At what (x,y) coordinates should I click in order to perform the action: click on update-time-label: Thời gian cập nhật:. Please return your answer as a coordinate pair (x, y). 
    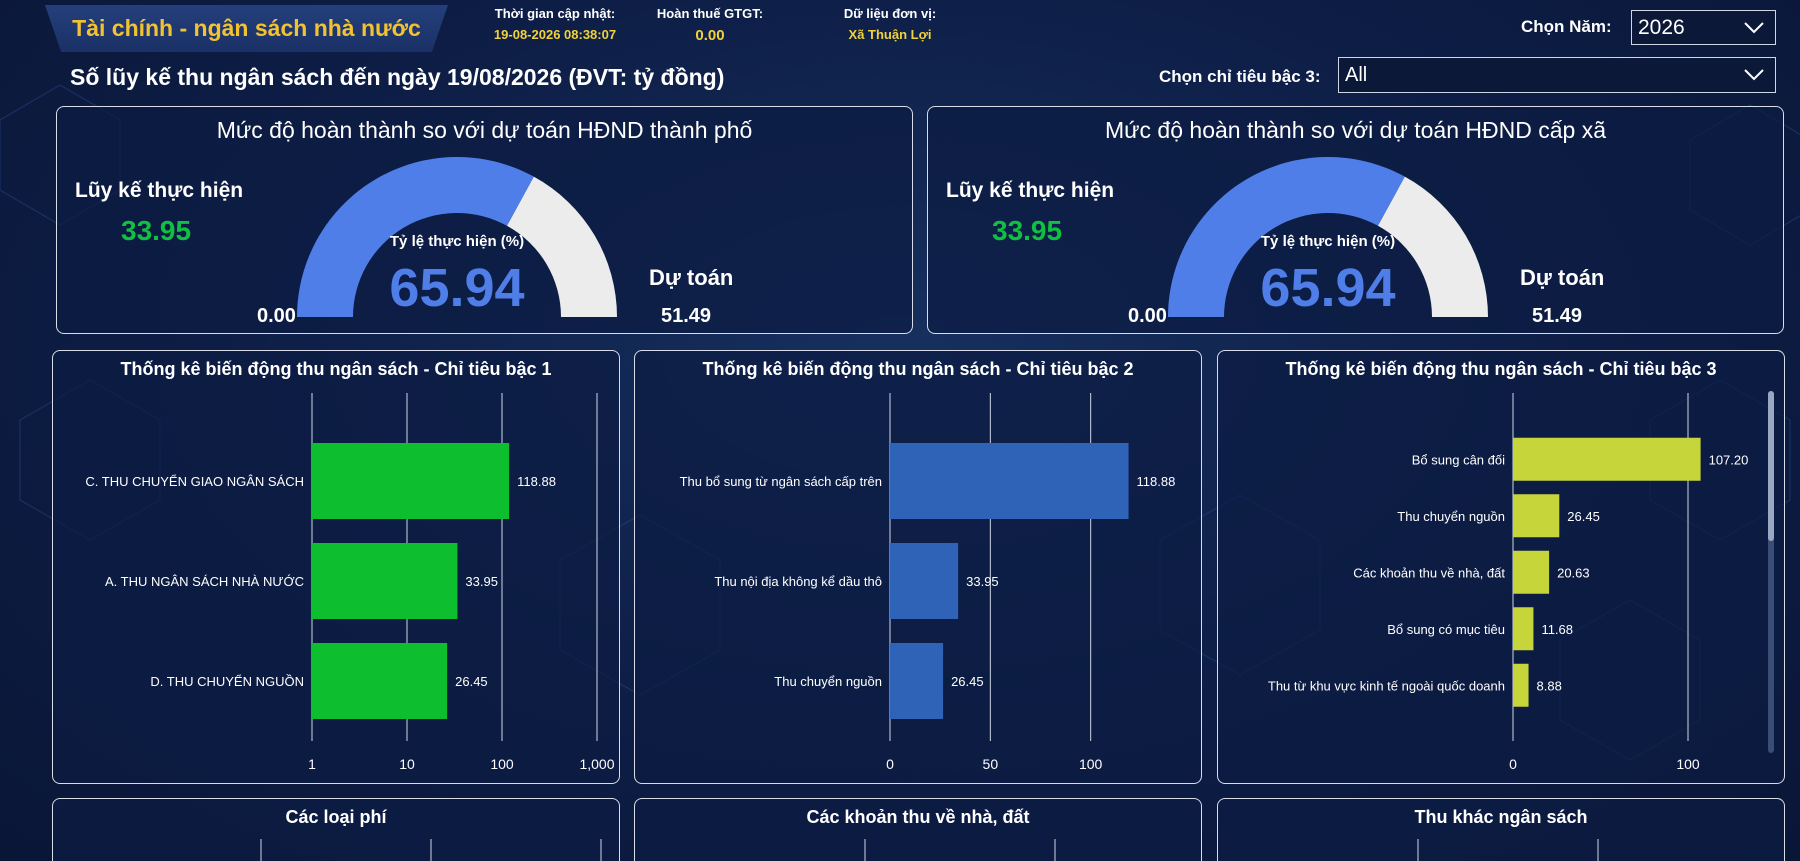
    Looking at the image, I should click on (555, 13).